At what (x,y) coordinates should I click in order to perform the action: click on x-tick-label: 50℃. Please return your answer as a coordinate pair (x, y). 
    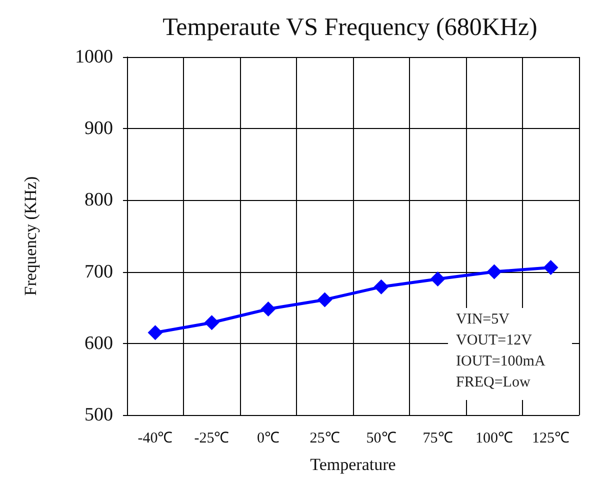
    Looking at the image, I should click on (381, 438).